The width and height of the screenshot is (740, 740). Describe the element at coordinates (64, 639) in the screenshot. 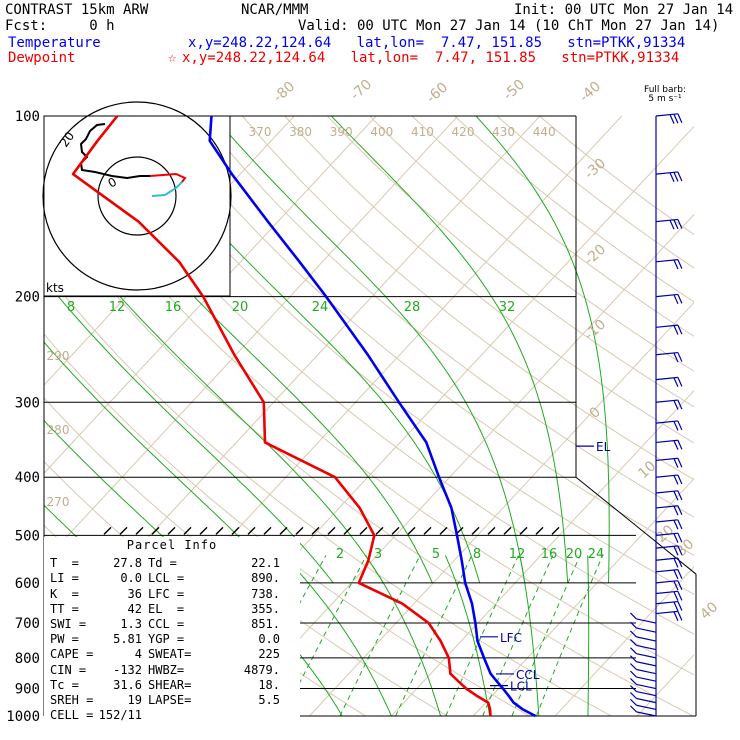

I see `parcel-key: PW =` at that location.